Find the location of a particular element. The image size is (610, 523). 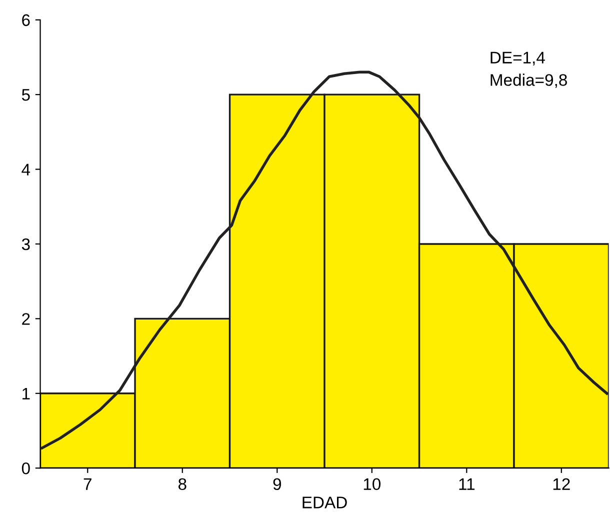

x-tick-label: 12 is located at coordinates (561, 484).